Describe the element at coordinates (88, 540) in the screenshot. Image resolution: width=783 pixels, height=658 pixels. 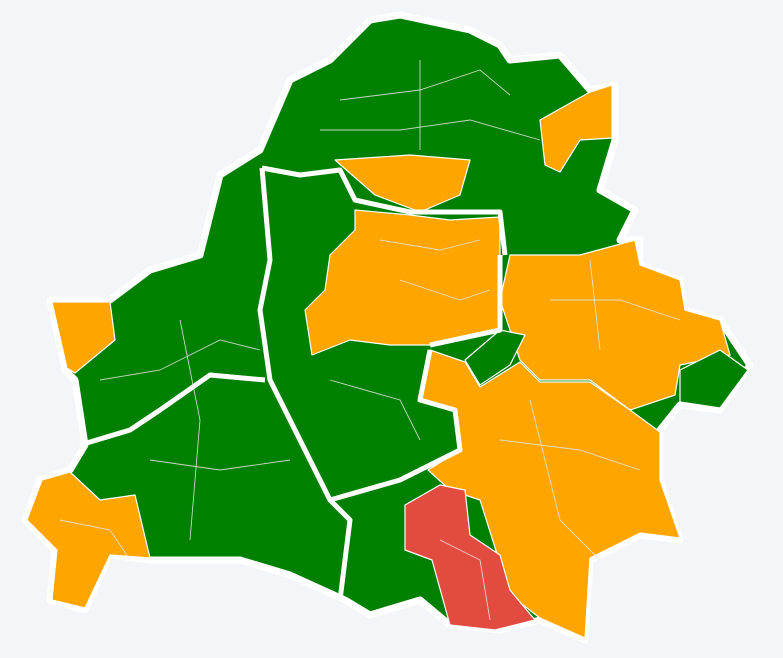
I see `region-orange-brest-west` at that location.